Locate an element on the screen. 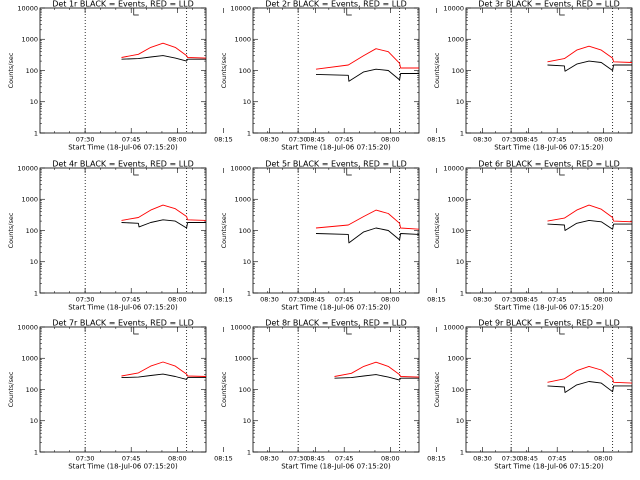 The width and height of the screenshot is (640, 480). panel-title: Det 1r BLACK = Events, RED = LLD is located at coordinates (123, 4).